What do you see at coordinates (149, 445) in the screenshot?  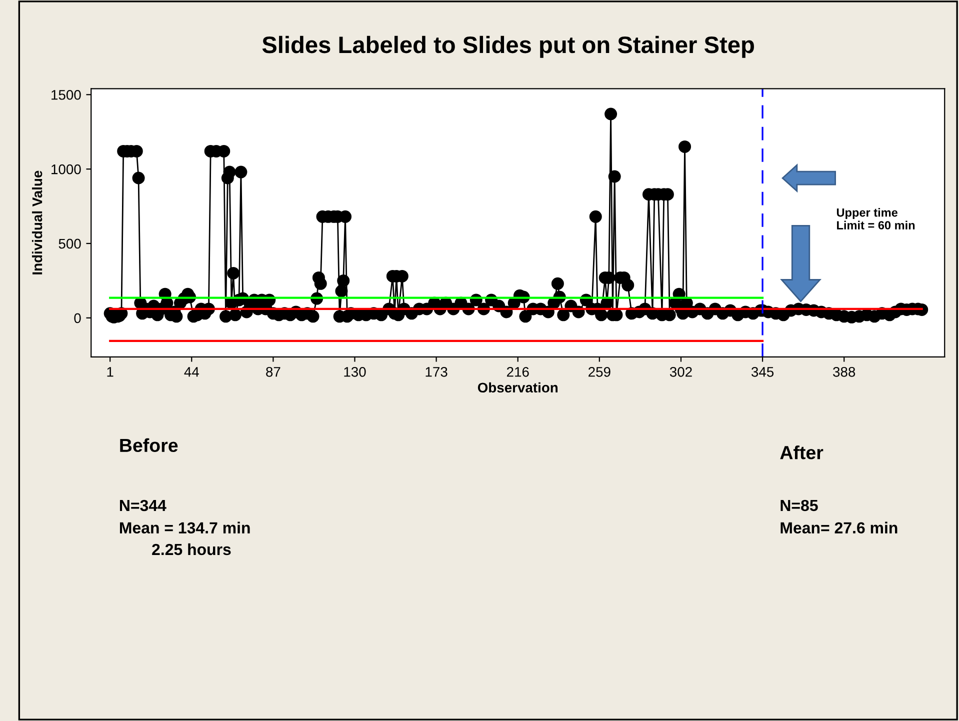 I see `text: Before` at bounding box center [149, 445].